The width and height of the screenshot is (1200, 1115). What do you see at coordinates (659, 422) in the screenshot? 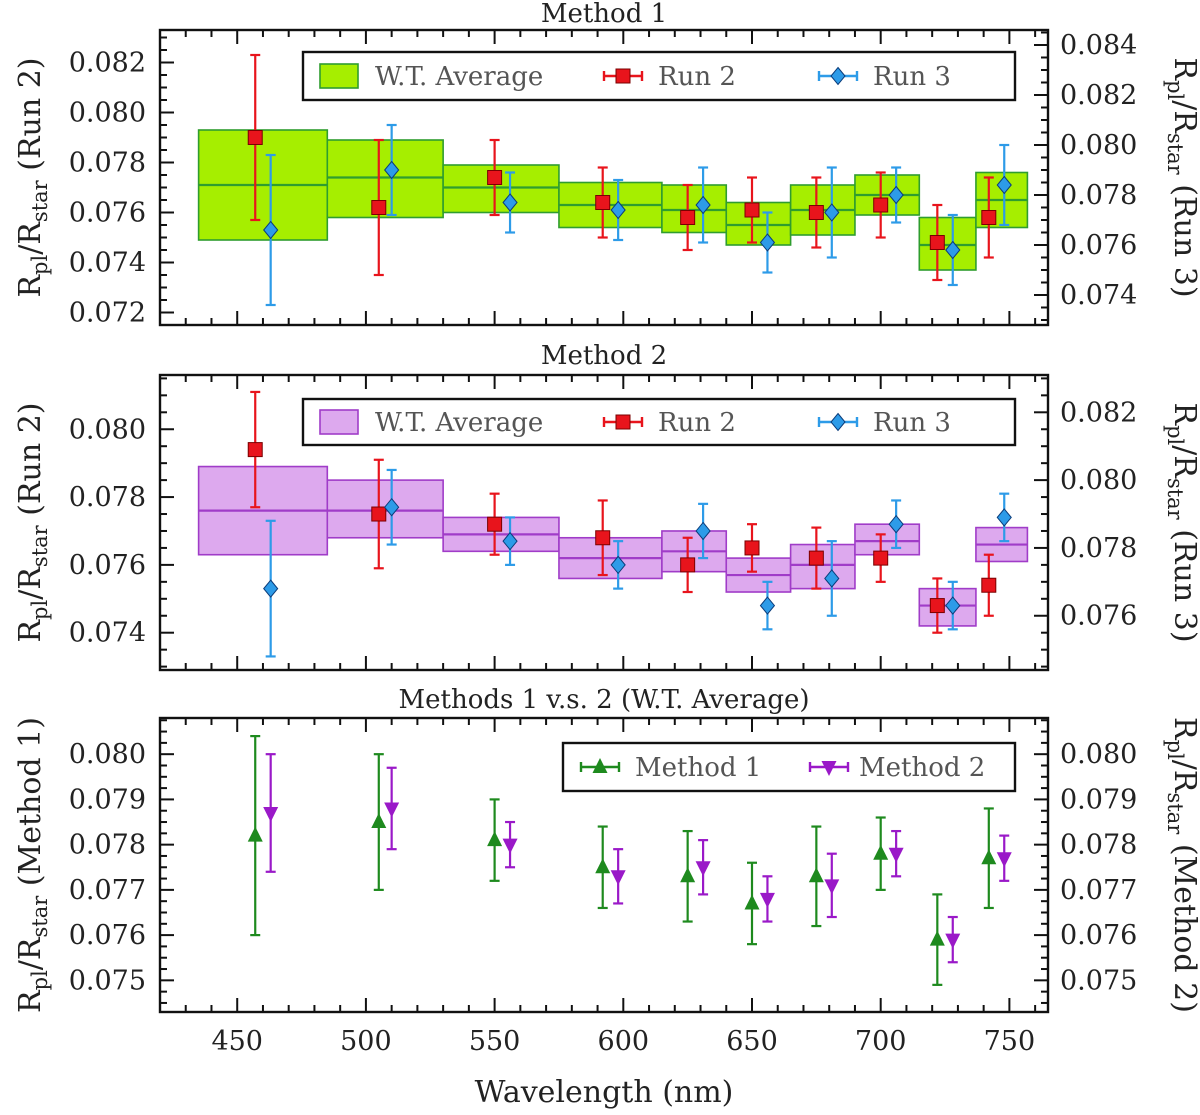
I see `legend: W.T. Average Run 2 Run 3` at bounding box center [659, 422].